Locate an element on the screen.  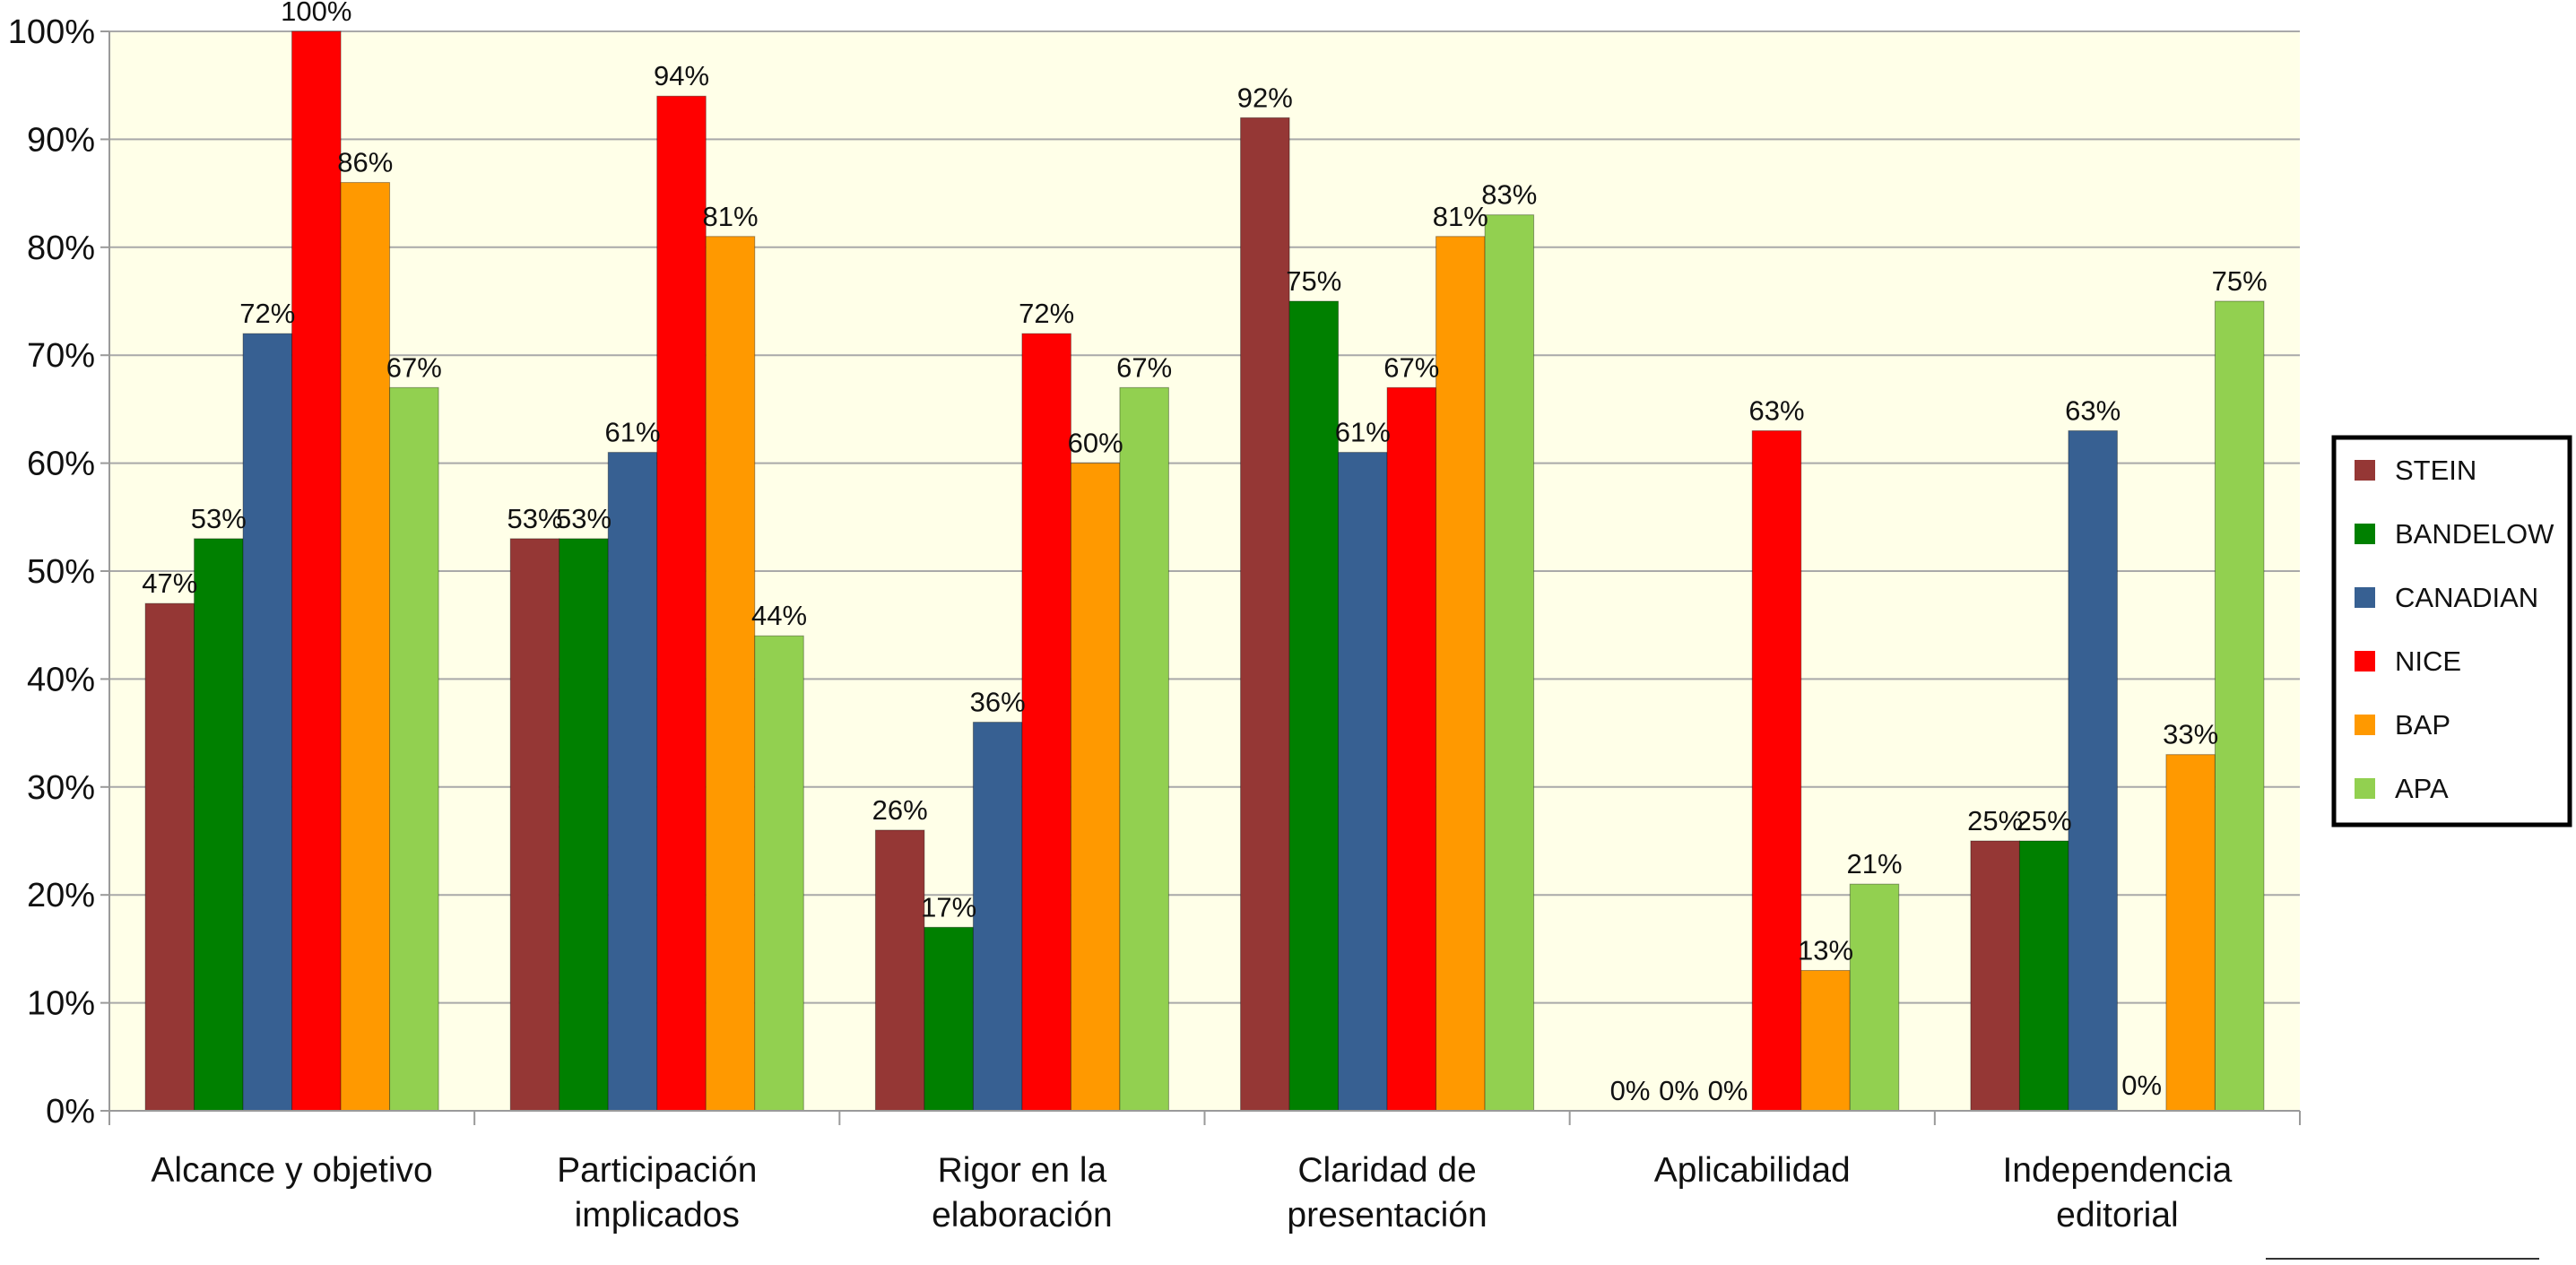
data-label: 92% is located at coordinates (1265, 97).